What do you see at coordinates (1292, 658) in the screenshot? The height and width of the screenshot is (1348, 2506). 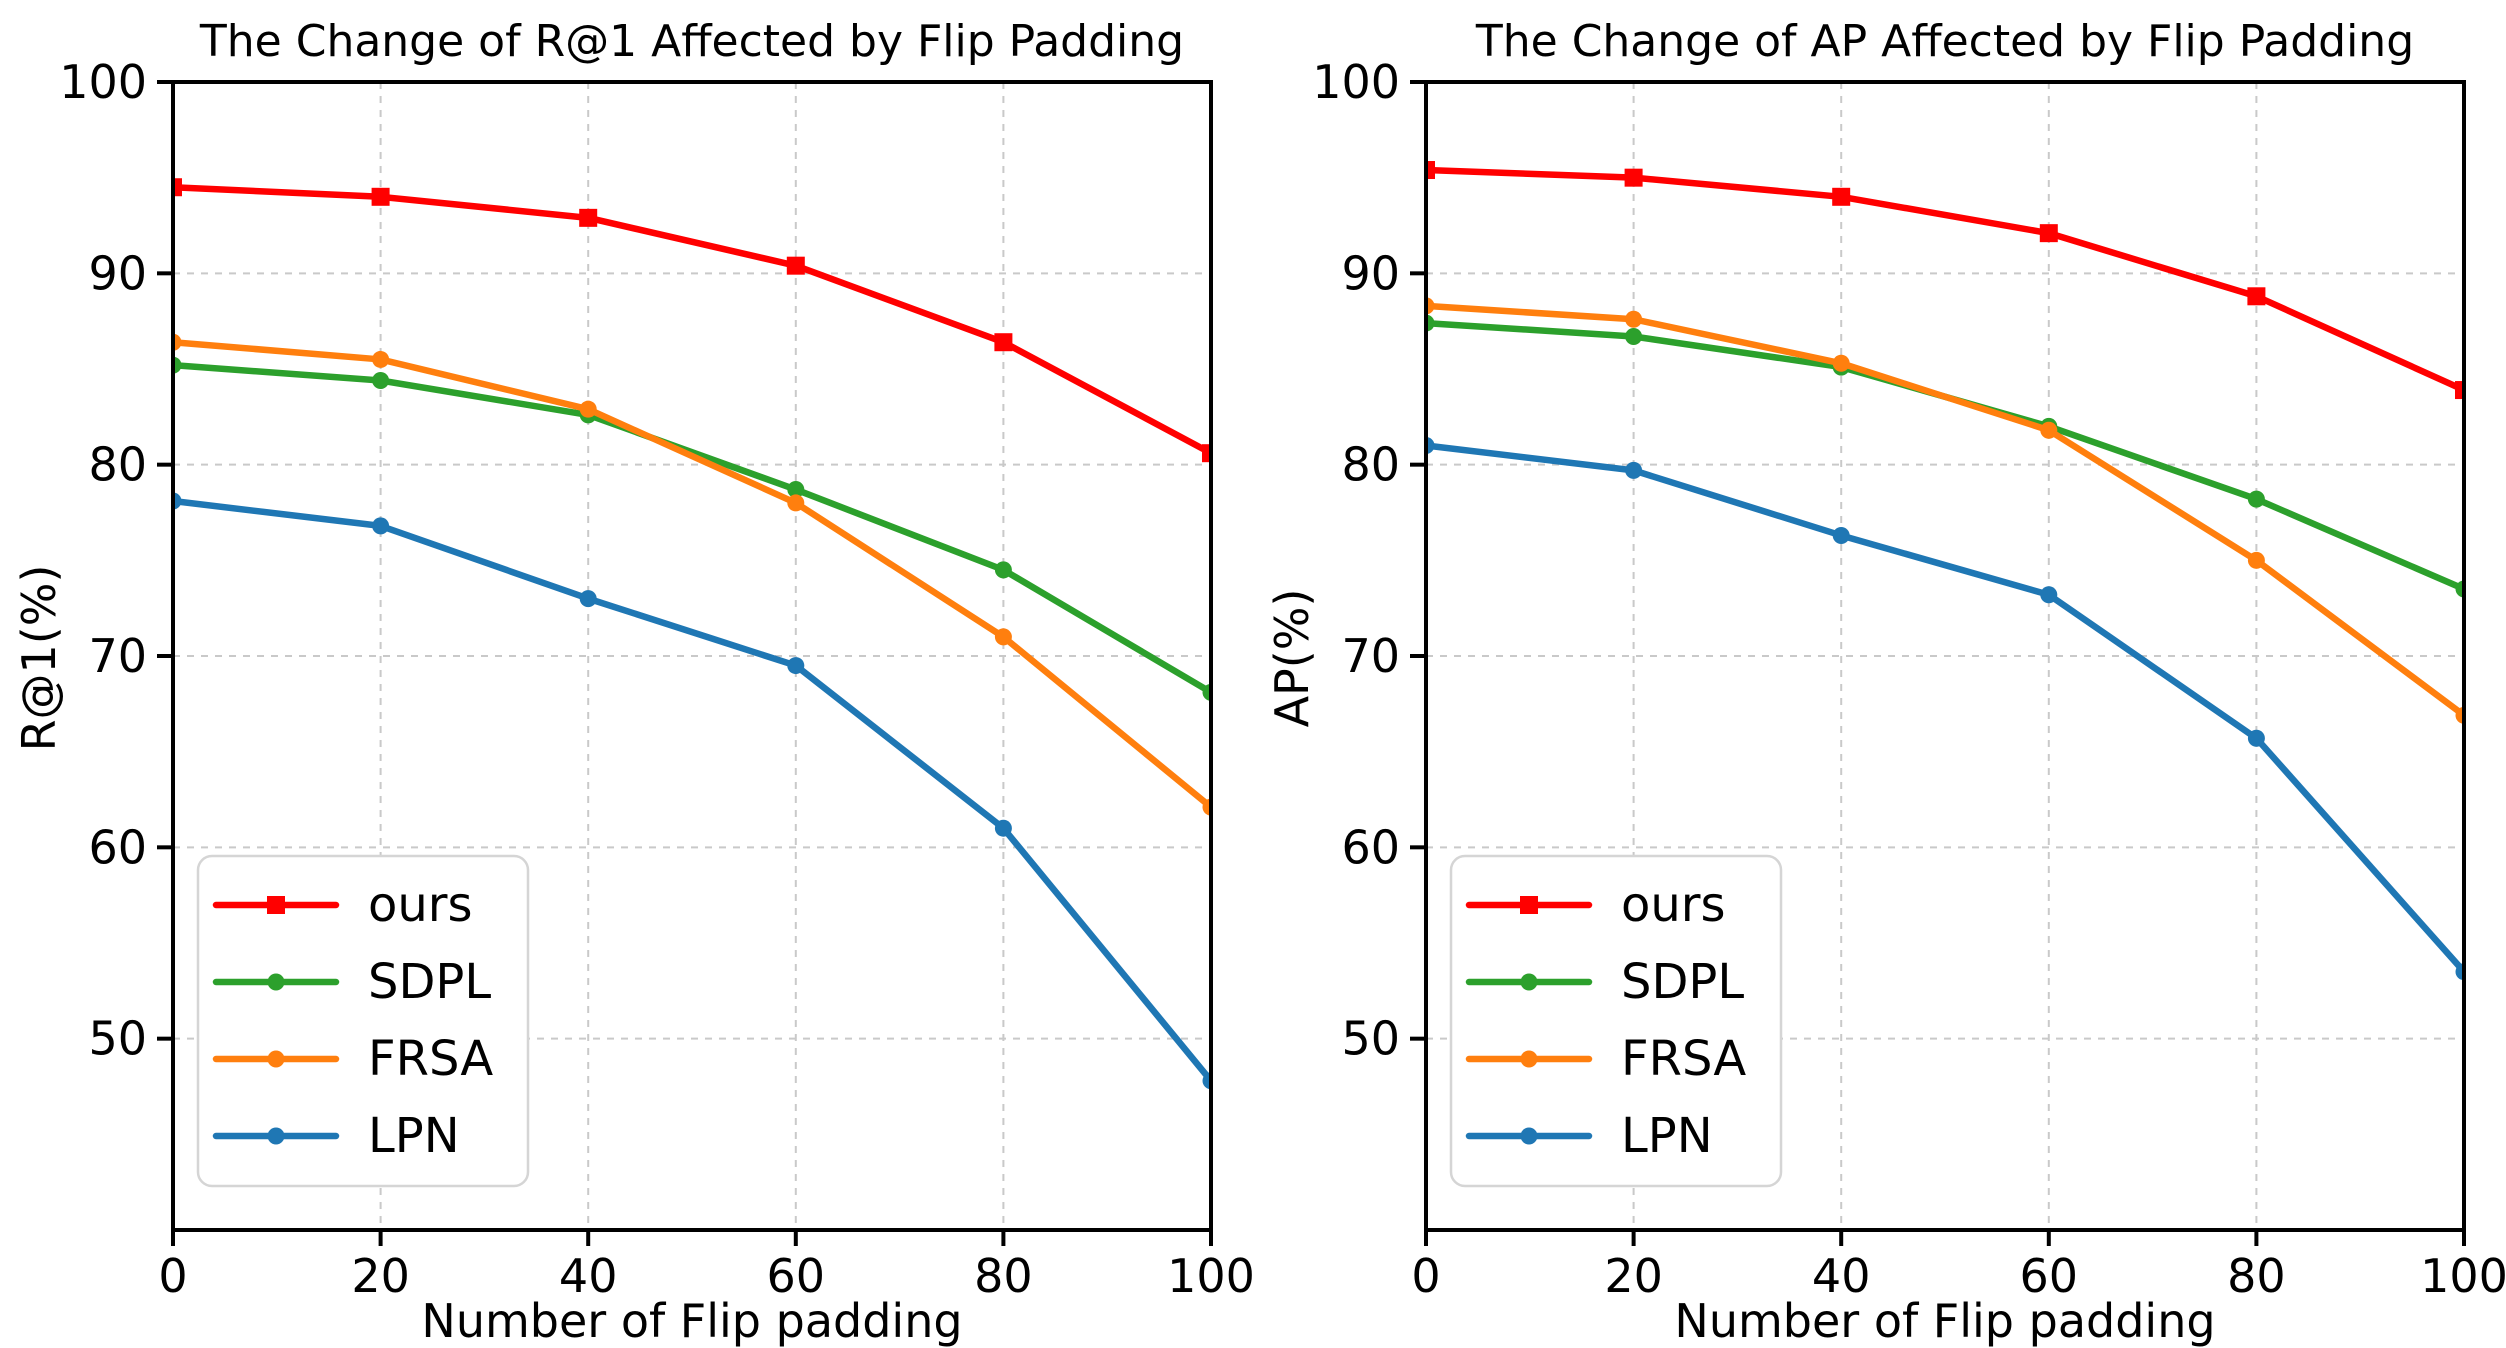 I see `y-axis-label-ap: AP(%)` at bounding box center [1292, 658].